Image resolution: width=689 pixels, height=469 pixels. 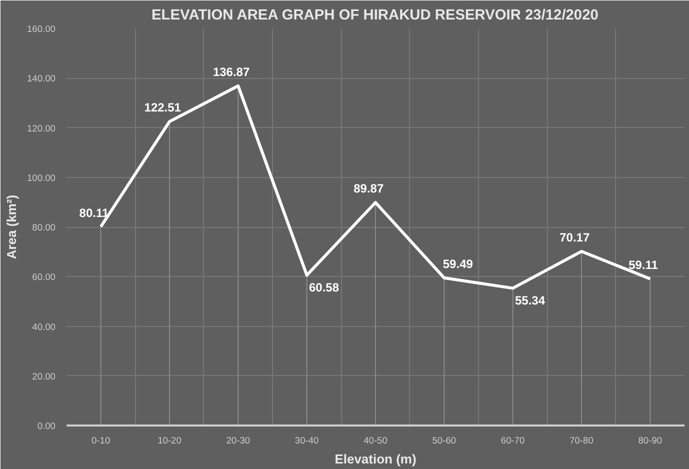 What do you see at coordinates (530, 301) in the screenshot?
I see `data-label: 55.34` at bounding box center [530, 301].